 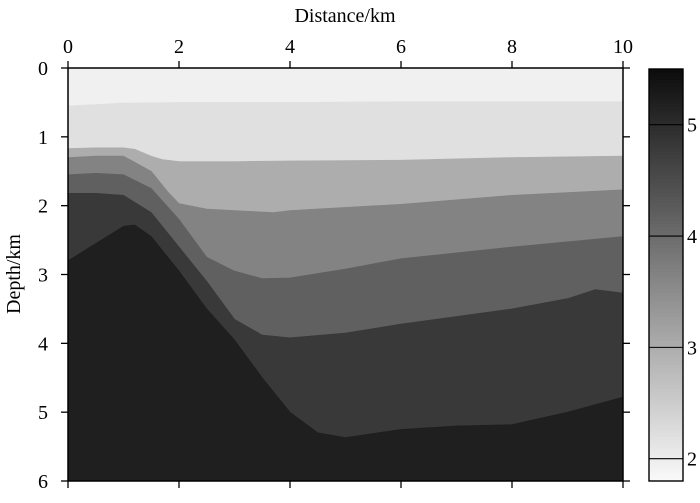 I want to click on colorbar-tick-label: 2, so click(x=692, y=460).